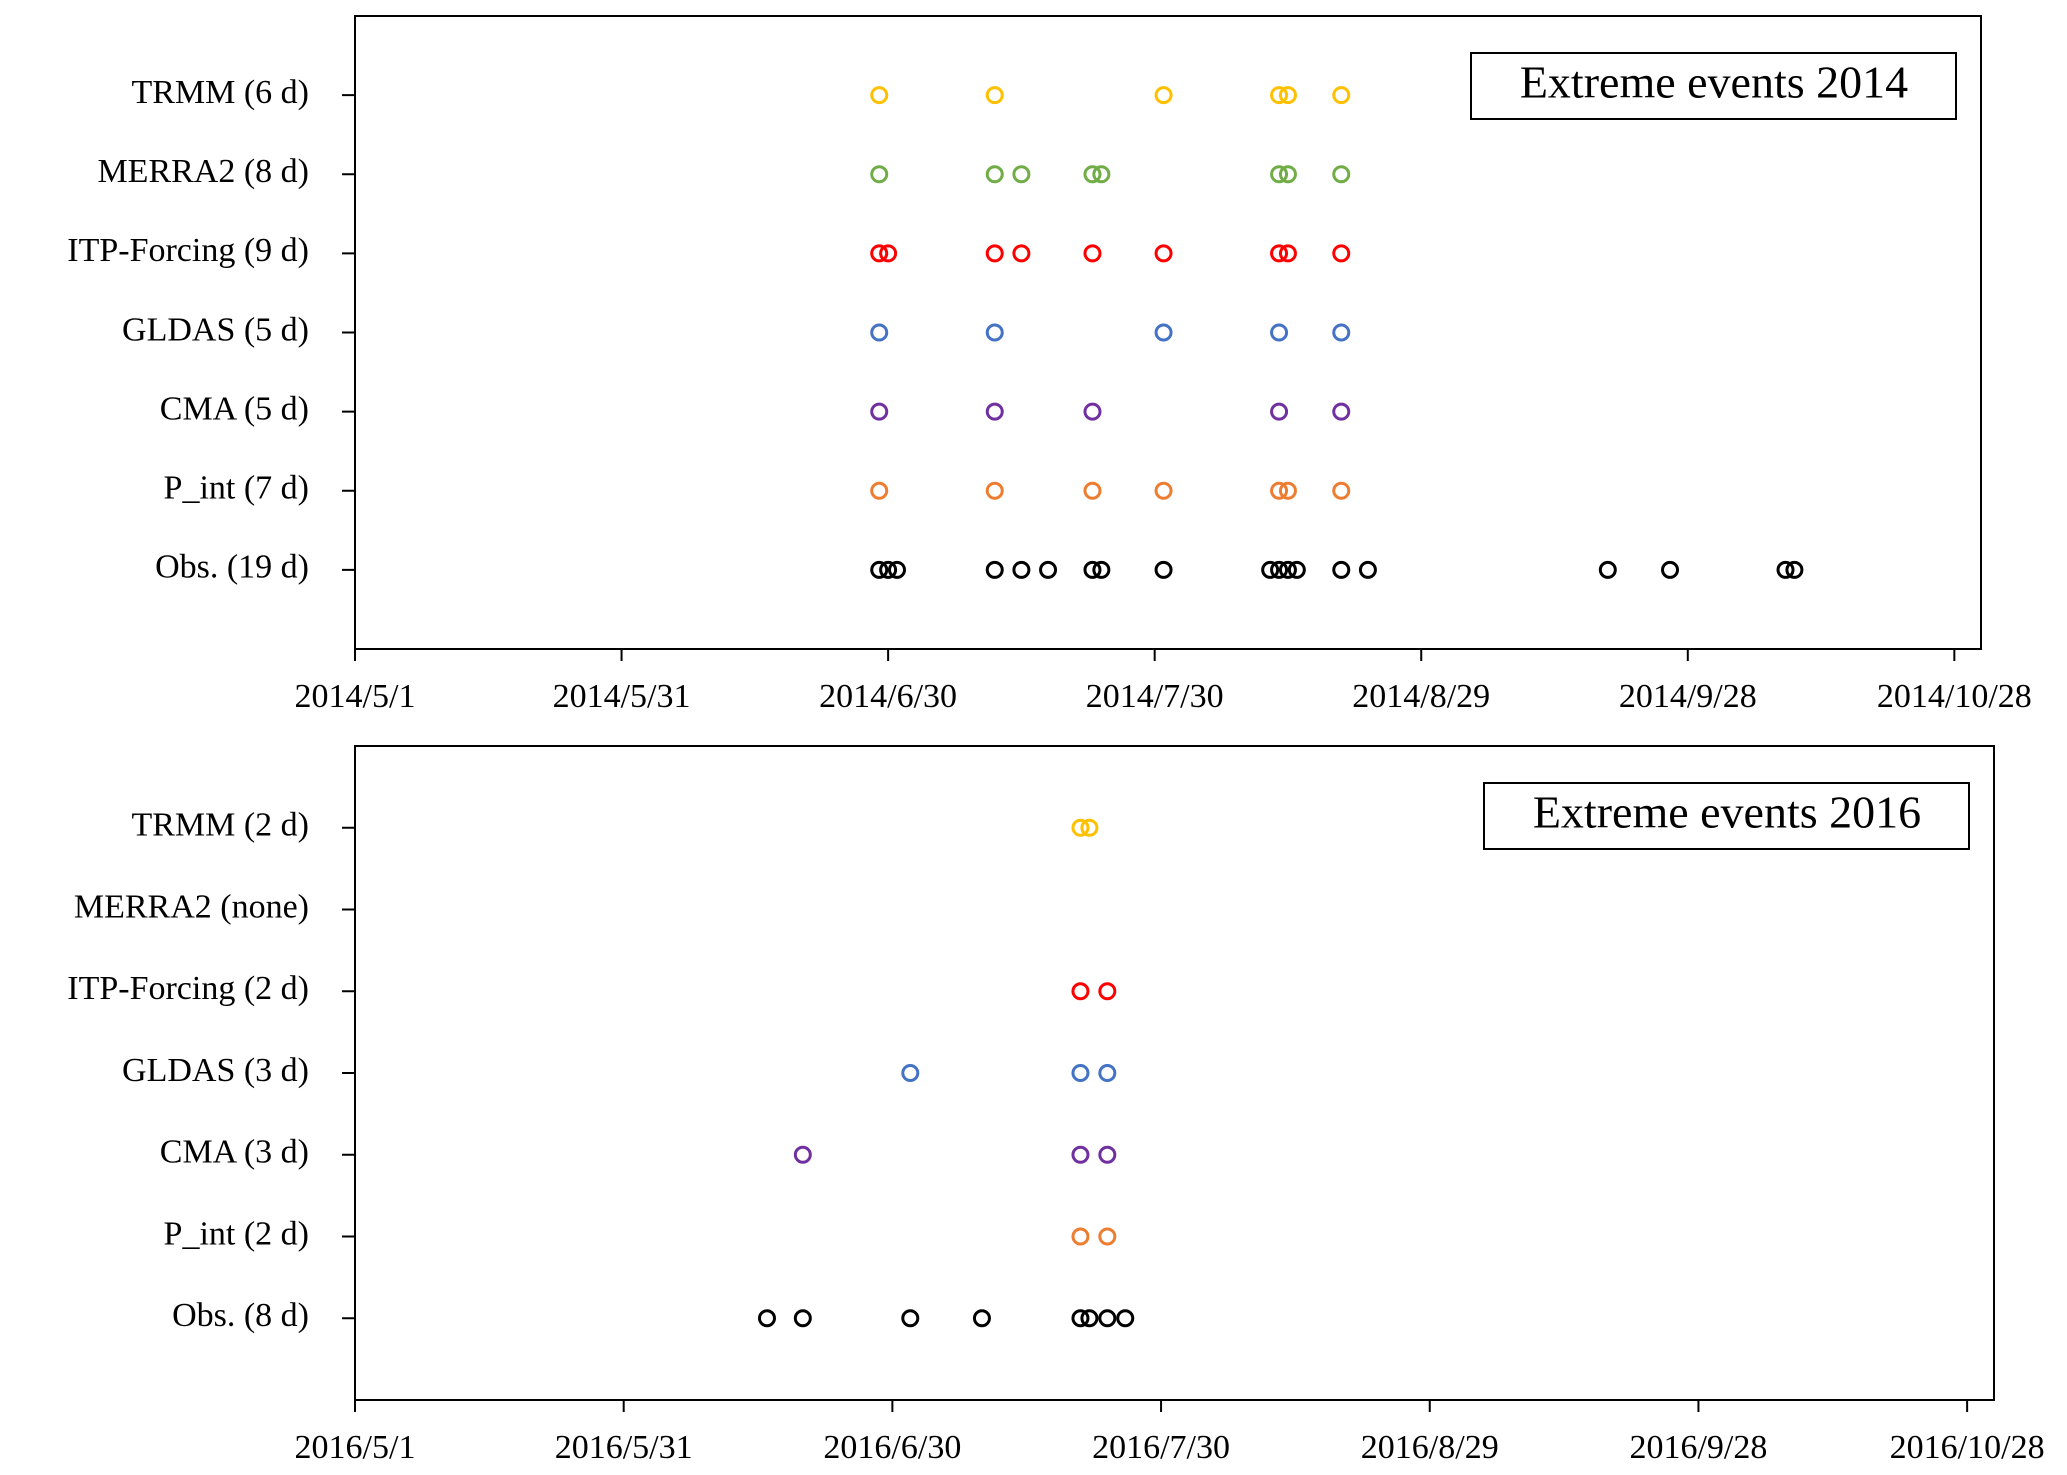  I want to click on row-label: P_int (7 d), so click(236, 488).